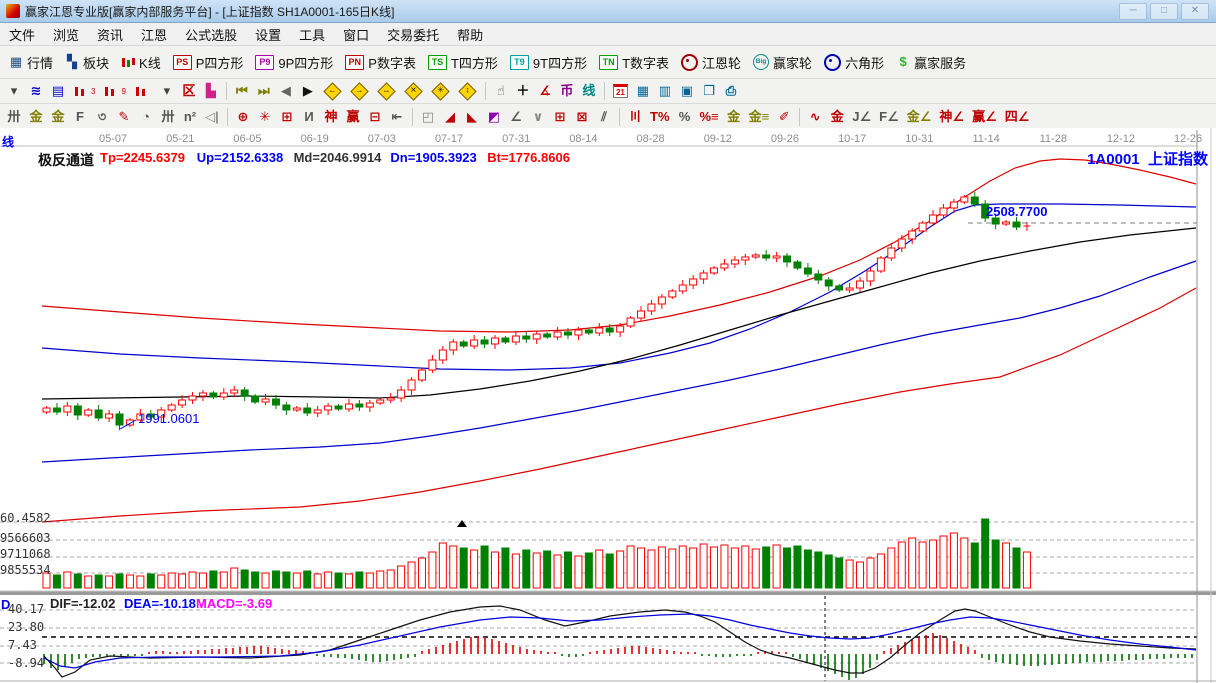 Image resolution: width=1216 pixels, height=683 pixels. What do you see at coordinates (87, 62) in the screenshot?
I see `toolbar-button-sectors: ▚ 板块` at bounding box center [87, 62].